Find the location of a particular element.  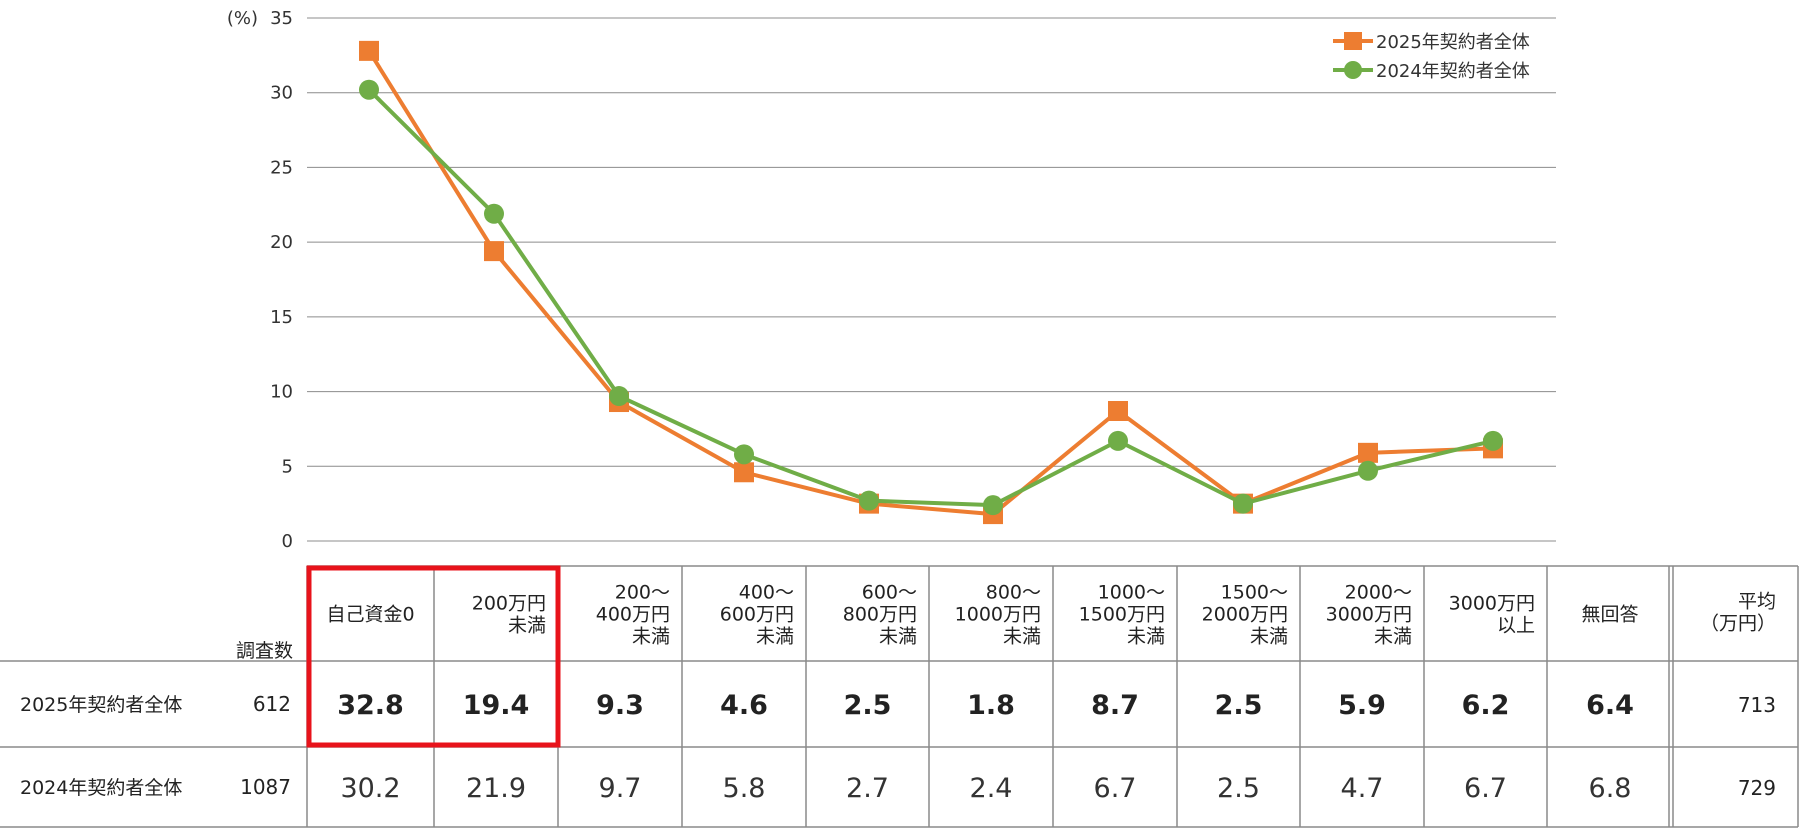

data-label: 32.8 is located at coordinates (370, 705).